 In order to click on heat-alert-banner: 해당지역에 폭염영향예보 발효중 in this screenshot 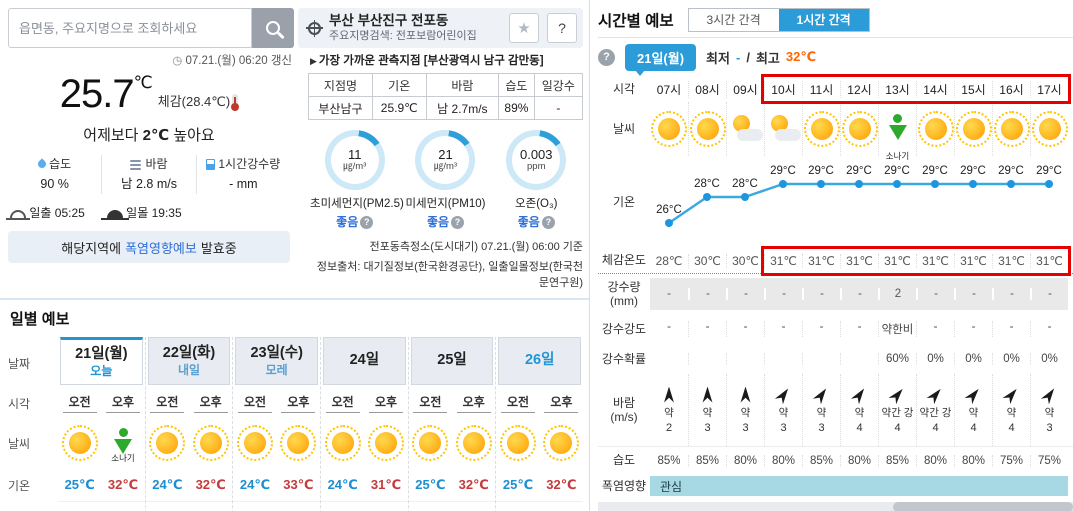, I will do `click(149, 247)`.